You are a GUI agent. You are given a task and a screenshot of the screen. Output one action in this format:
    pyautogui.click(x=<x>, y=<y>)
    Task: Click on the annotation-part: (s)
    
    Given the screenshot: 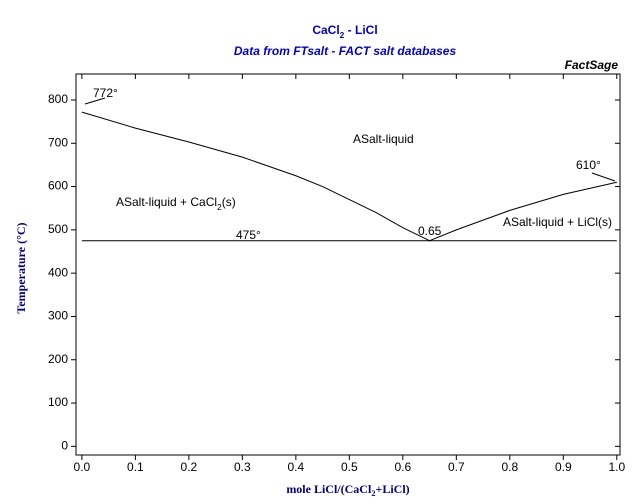 What is the action you would take?
    pyautogui.click(x=229, y=202)
    